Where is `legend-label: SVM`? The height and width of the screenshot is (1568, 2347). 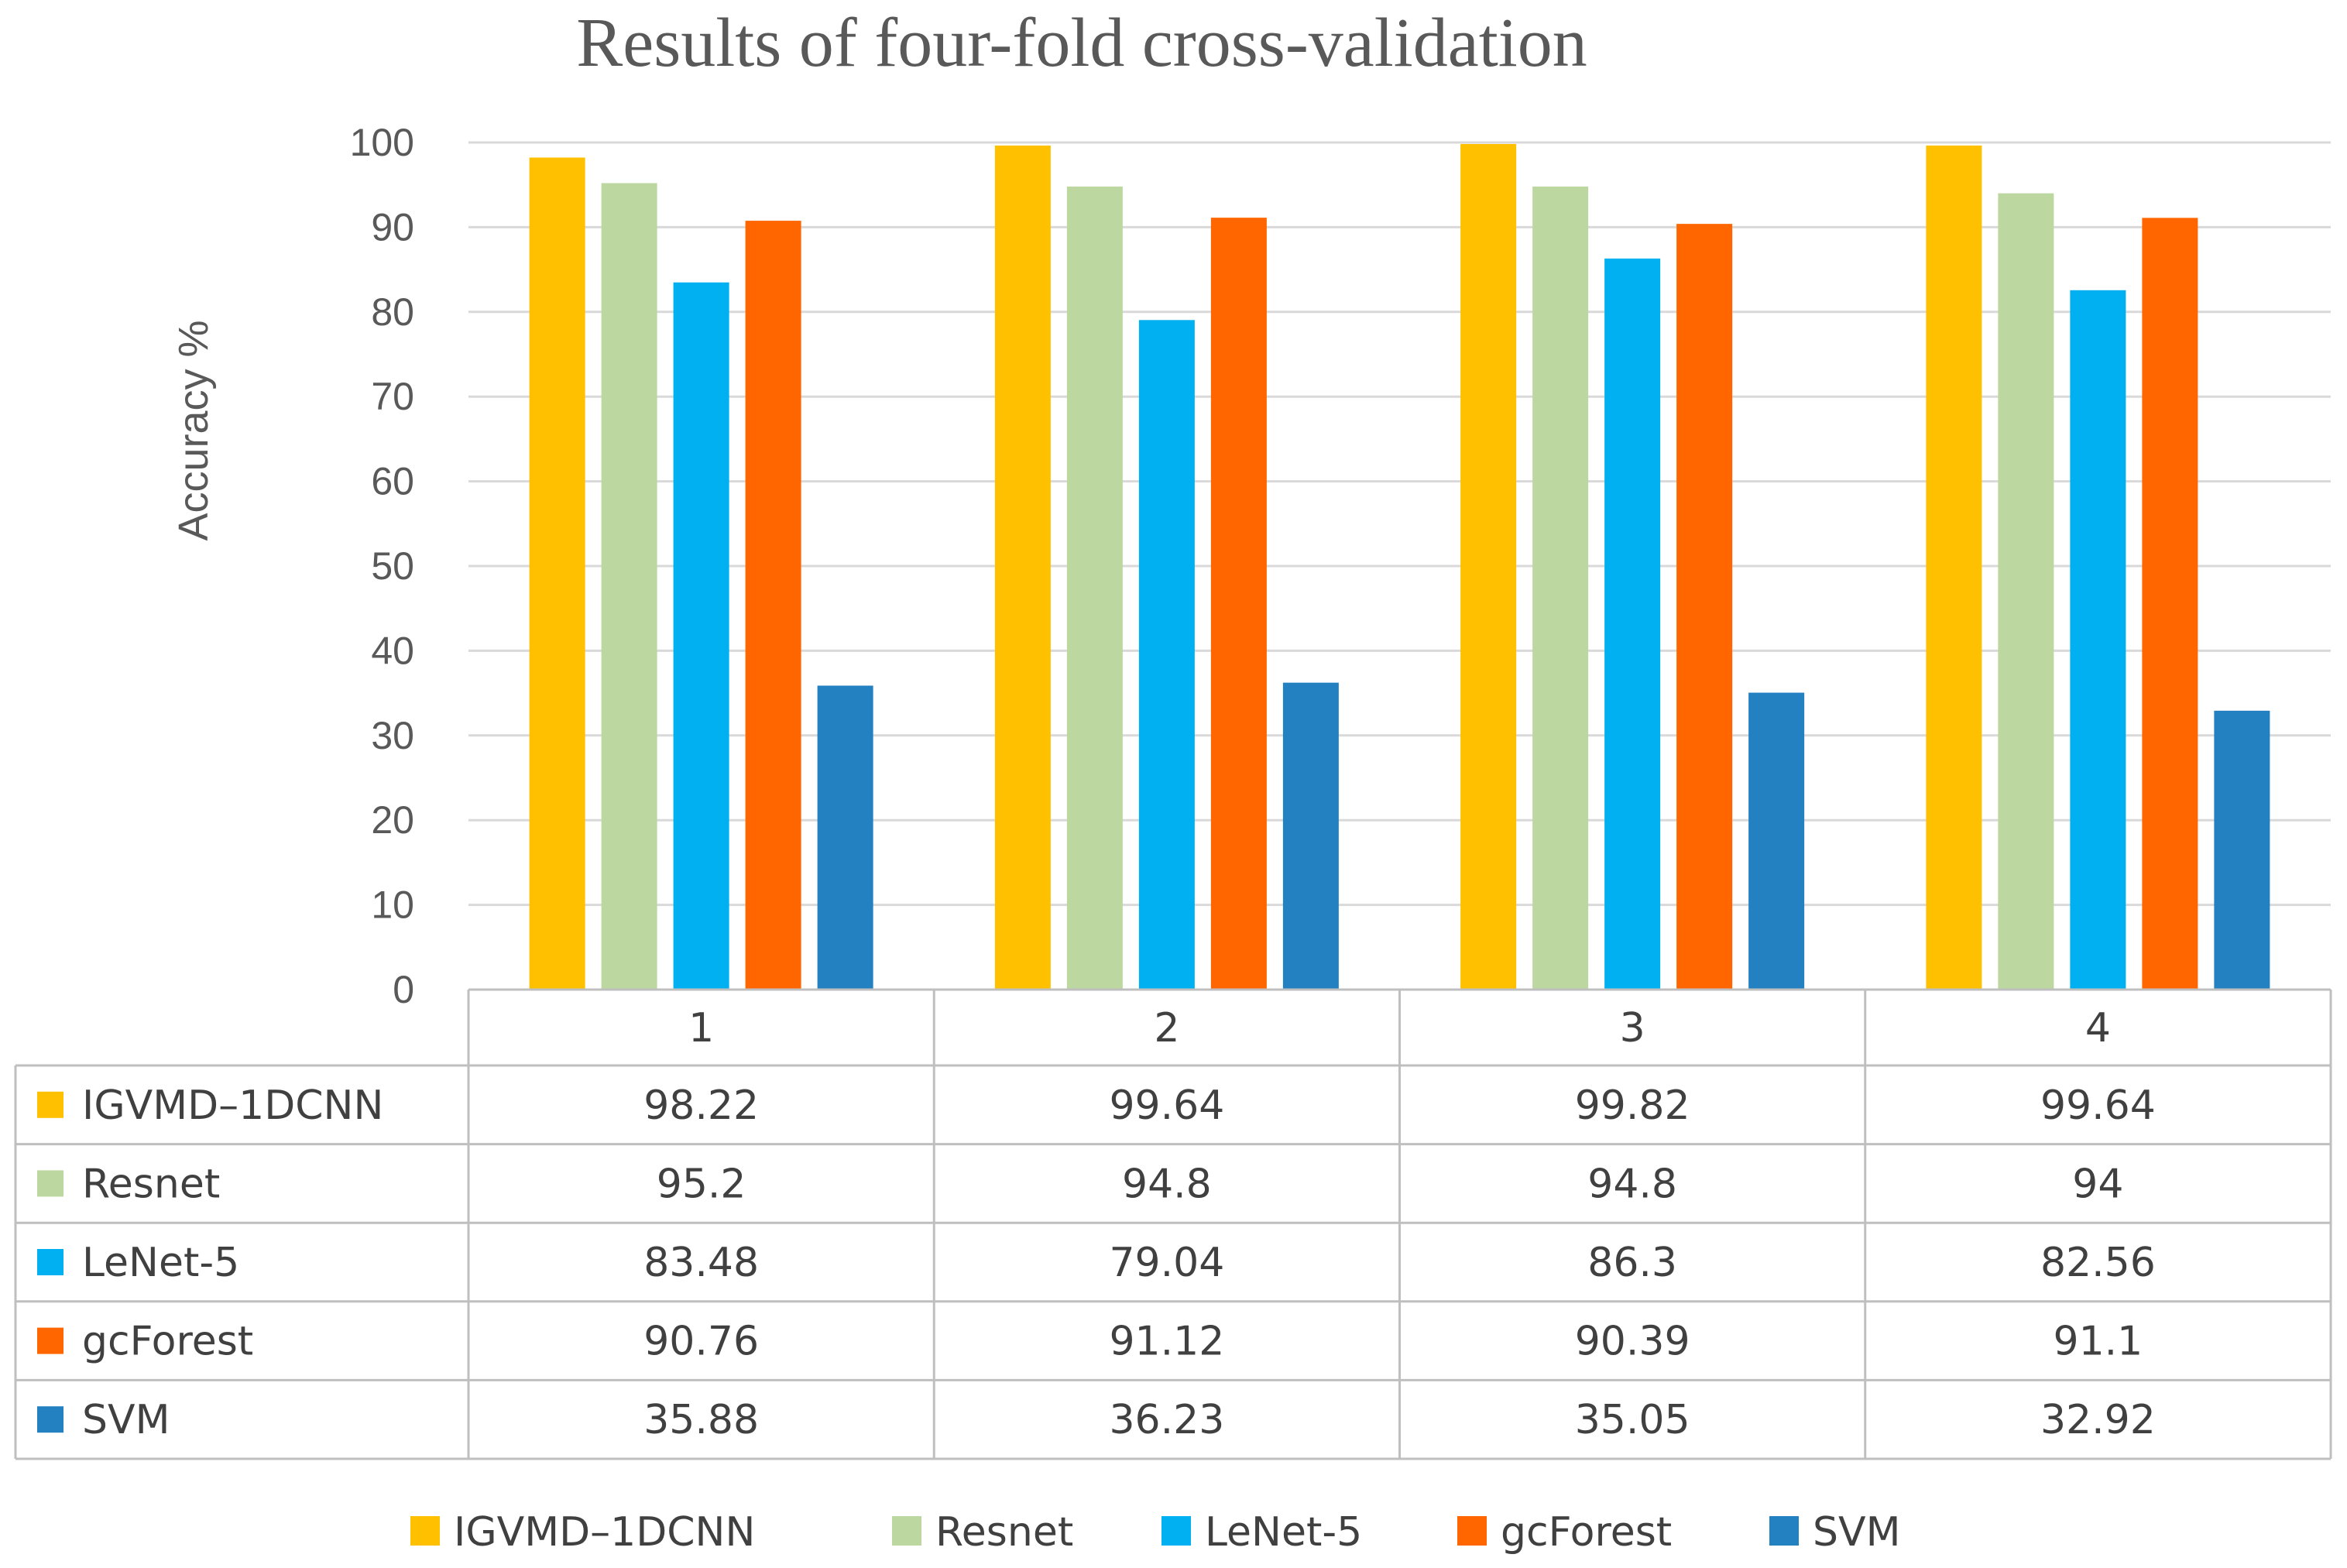
legend-label: SVM is located at coordinates (1856, 1532).